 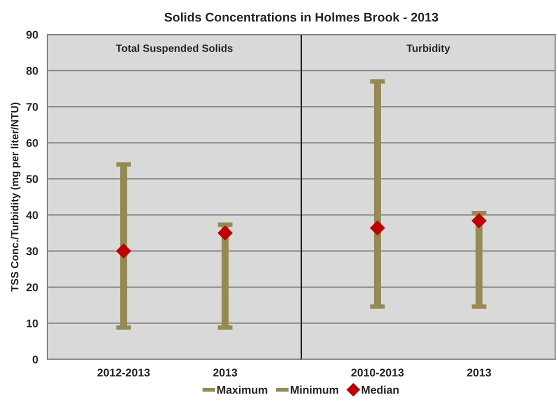 I want to click on x-tick-label: 2010-2013, so click(x=377, y=372).